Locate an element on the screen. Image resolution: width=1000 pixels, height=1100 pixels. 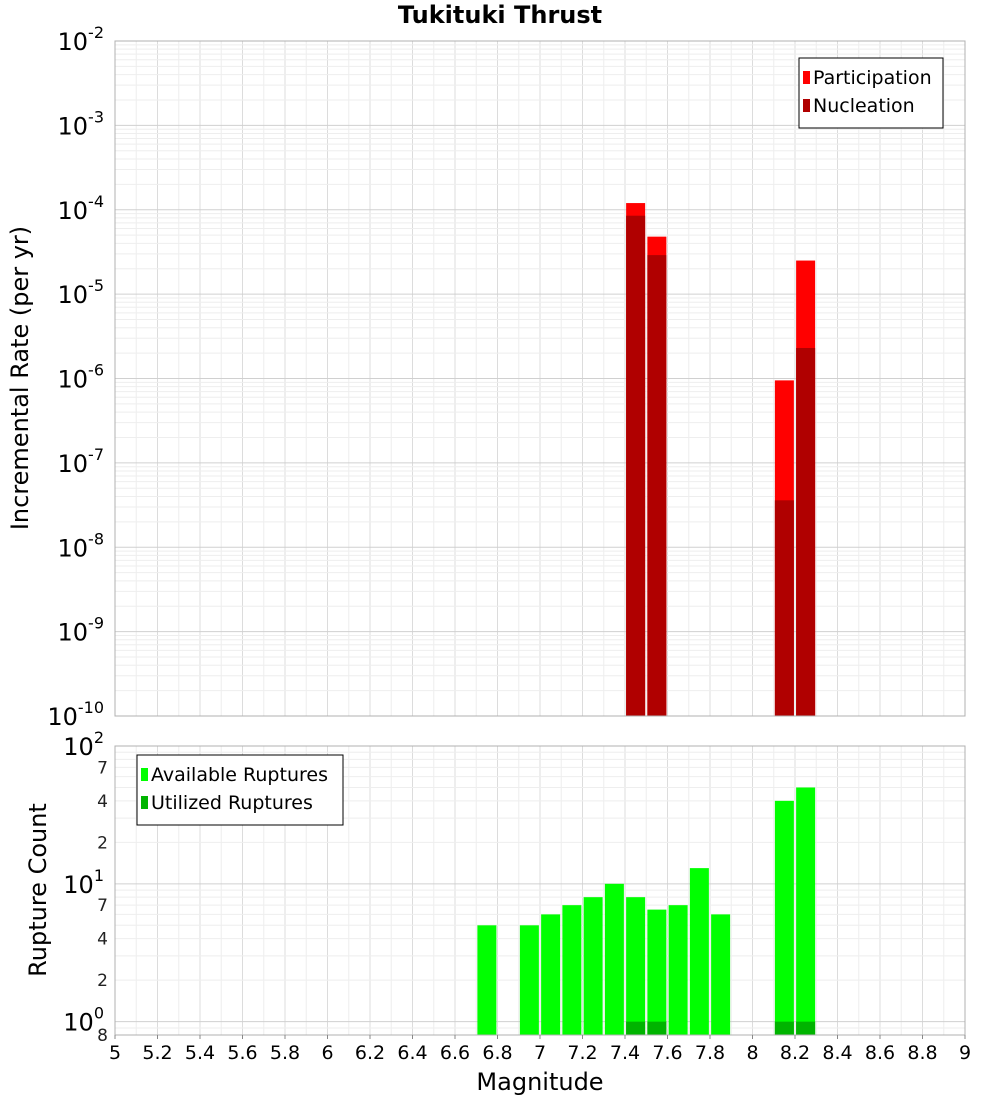
x-tick-label: 5.4 is located at coordinates (200, 1053).